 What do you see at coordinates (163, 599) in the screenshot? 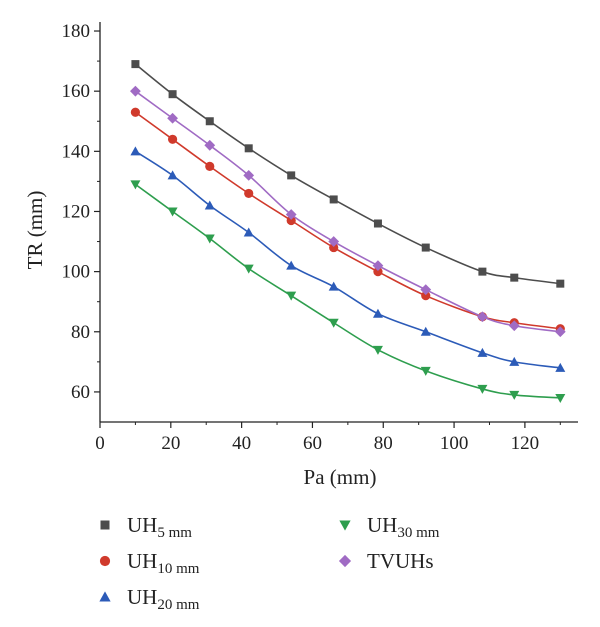
I see `legend-label: UH20 mm` at bounding box center [163, 599].